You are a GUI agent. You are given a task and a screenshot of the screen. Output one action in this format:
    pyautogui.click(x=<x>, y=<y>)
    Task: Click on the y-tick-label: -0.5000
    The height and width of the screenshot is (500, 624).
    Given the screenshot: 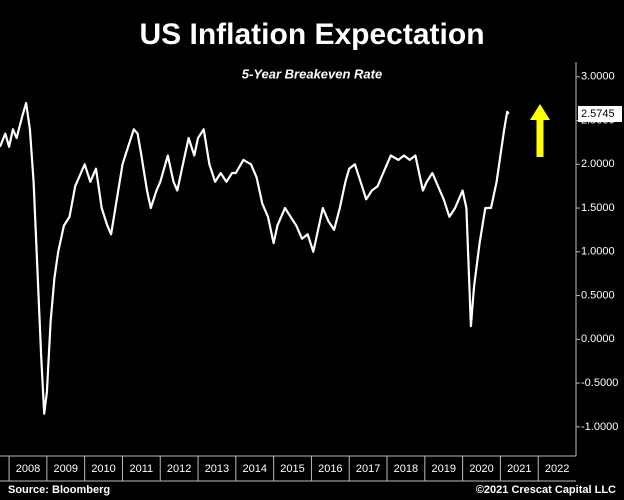 What is the action you would take?
    pyautogui.click(x=599, y=383)
    